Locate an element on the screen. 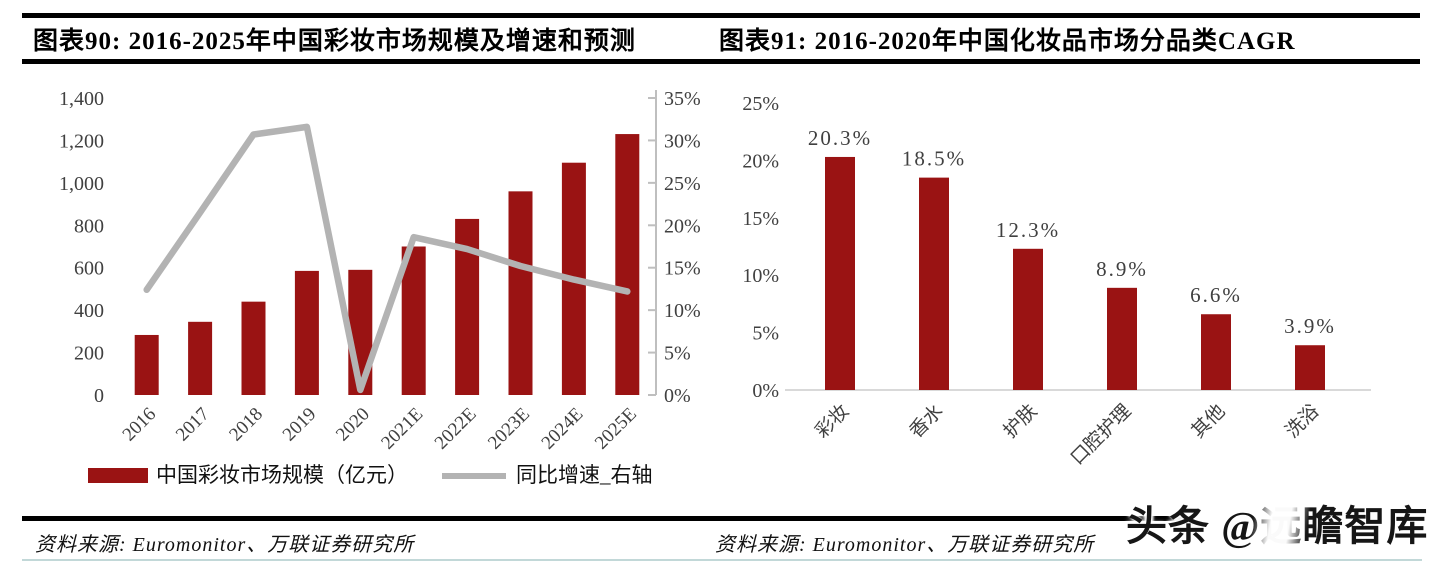  market-size-bar-2018 is located at coordinates (253, 348).